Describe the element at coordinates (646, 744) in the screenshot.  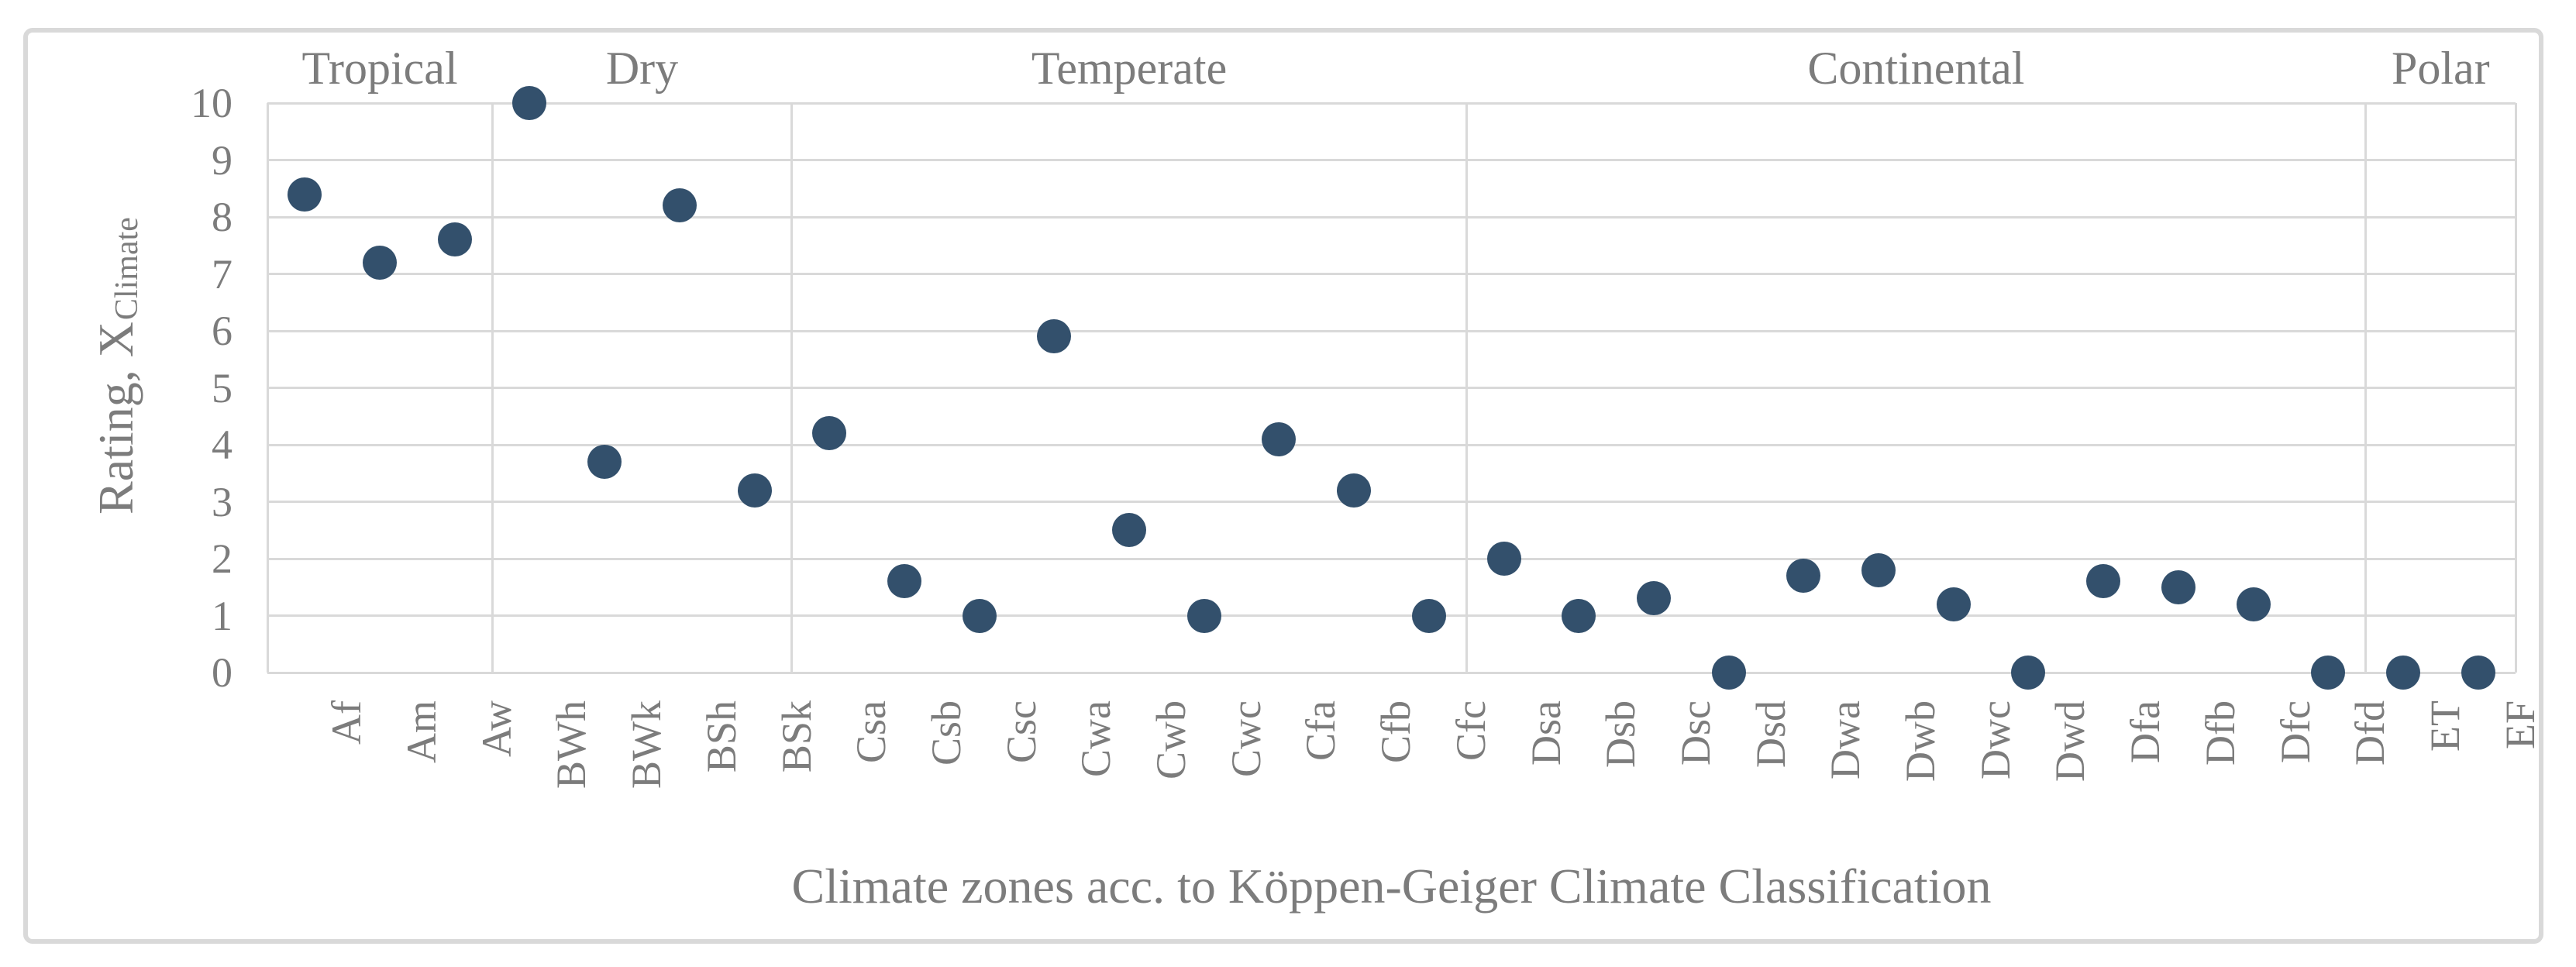
I see `x-tick-label: BWk` at that location.